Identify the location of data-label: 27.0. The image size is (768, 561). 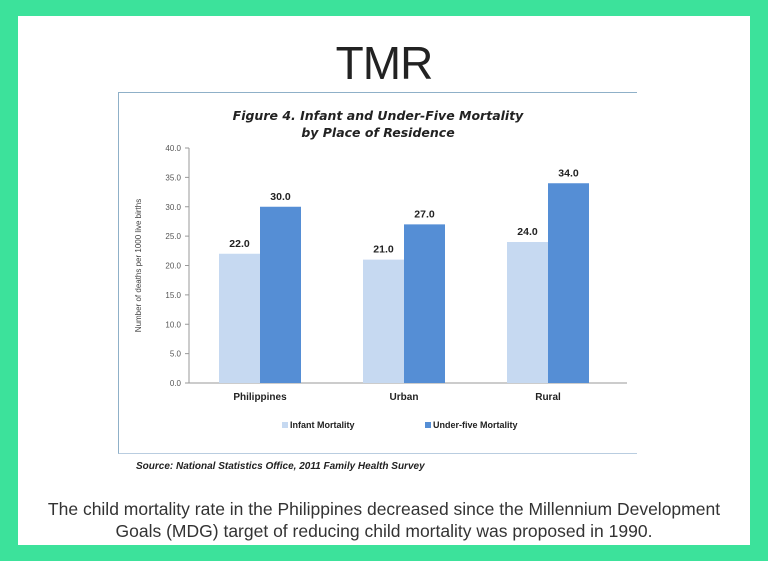
(424, 214).